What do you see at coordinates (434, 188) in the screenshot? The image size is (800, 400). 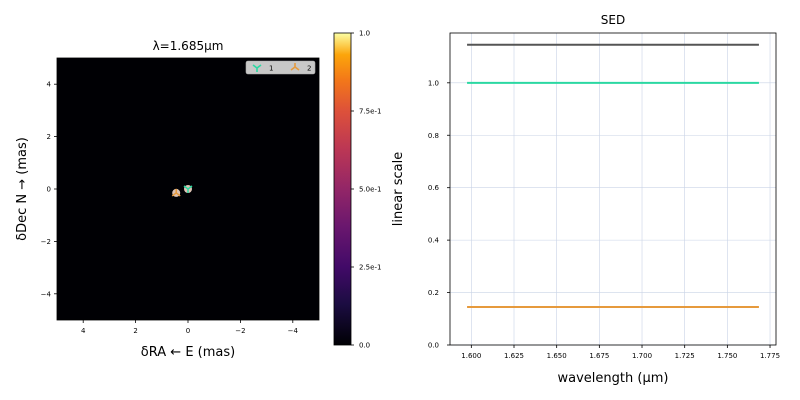 I see `sed-y-tick-label: 0.6` at bounding box center [434, 188].